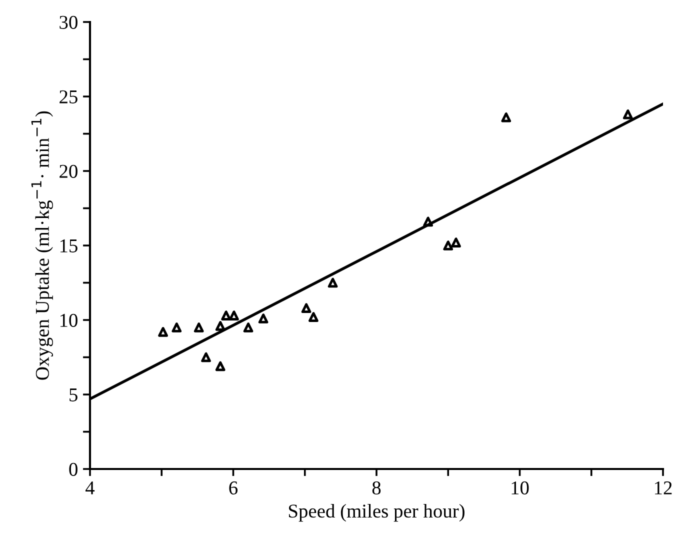 Image resolution: width=674 pixels, height=533 pixels. What do you see at coordinates (520, 487) in the screenshot?
I see `x-tick-label: 10` at bounding box center [520, 487].